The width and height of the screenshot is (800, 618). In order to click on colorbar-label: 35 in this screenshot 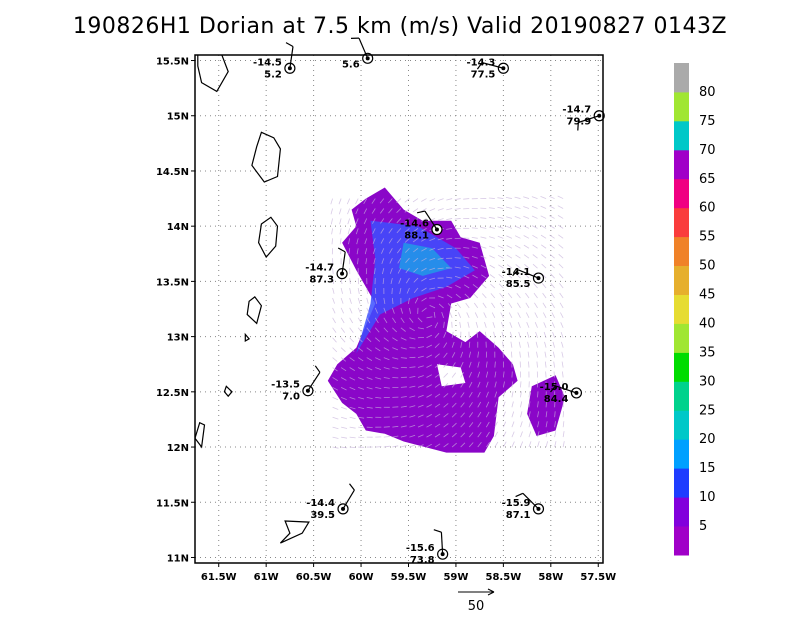, I will do `click(707, 352)`.